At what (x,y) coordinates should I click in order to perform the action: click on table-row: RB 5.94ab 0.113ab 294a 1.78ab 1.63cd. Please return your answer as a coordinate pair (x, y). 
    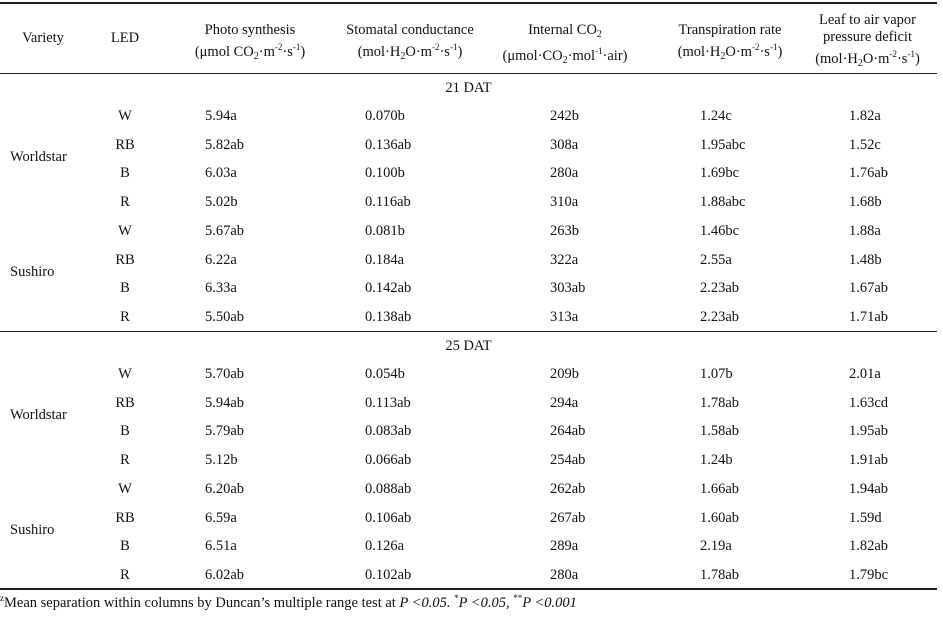
    Looking at the image, I should click on (468, 403).